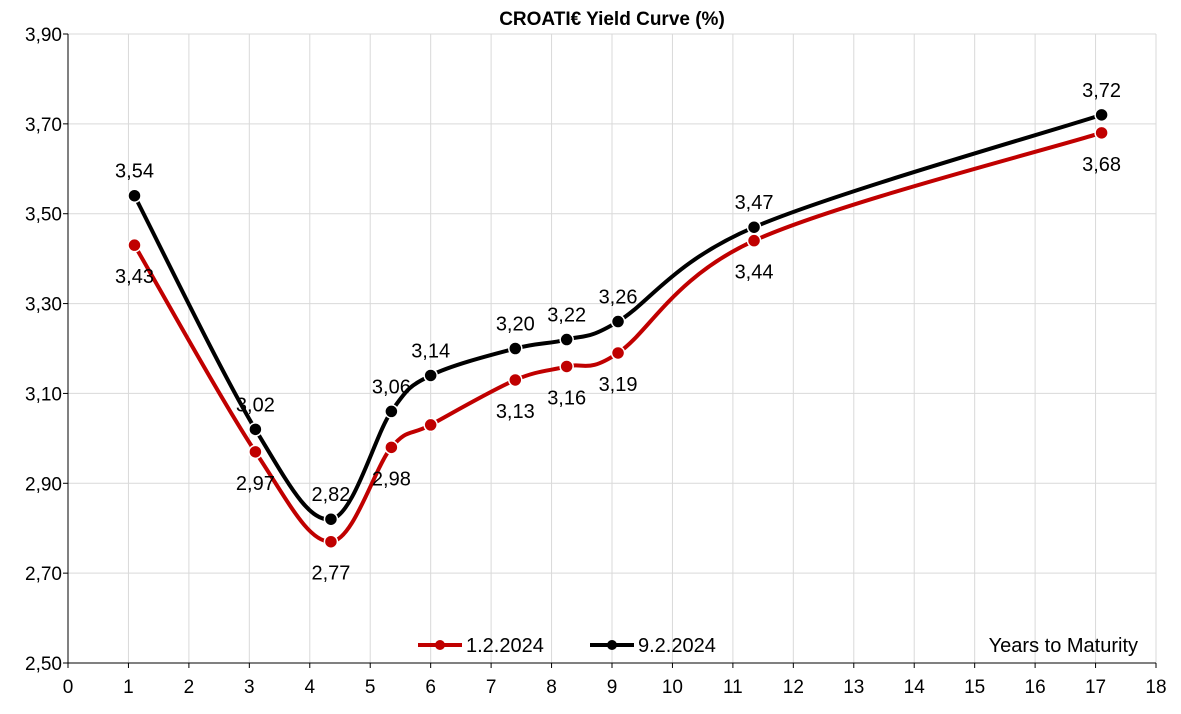  What do you see at coordinates (515, 412) in the screenshot?
I see `data-label: 3,13` at bounding box center [515, 412].